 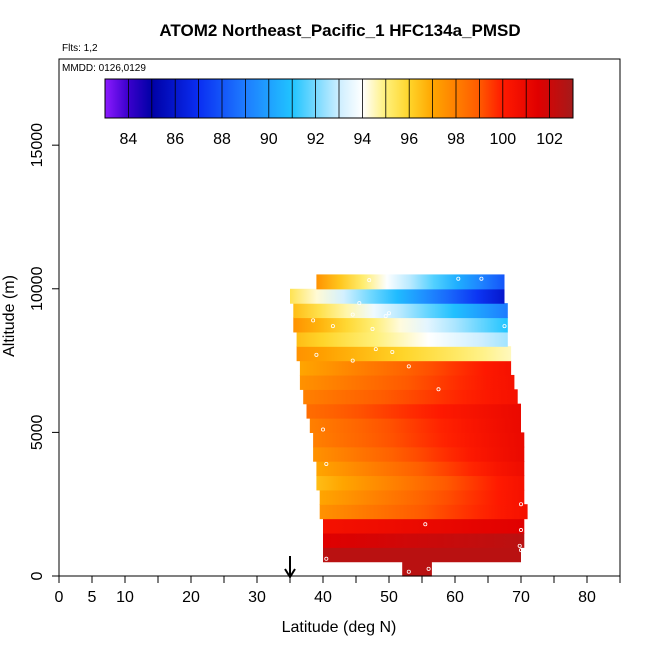 What do you see at coordinates (456, 139) in the screenshot?
I see `colorbar-tick-label: 98` at bounding box center [456, 139].